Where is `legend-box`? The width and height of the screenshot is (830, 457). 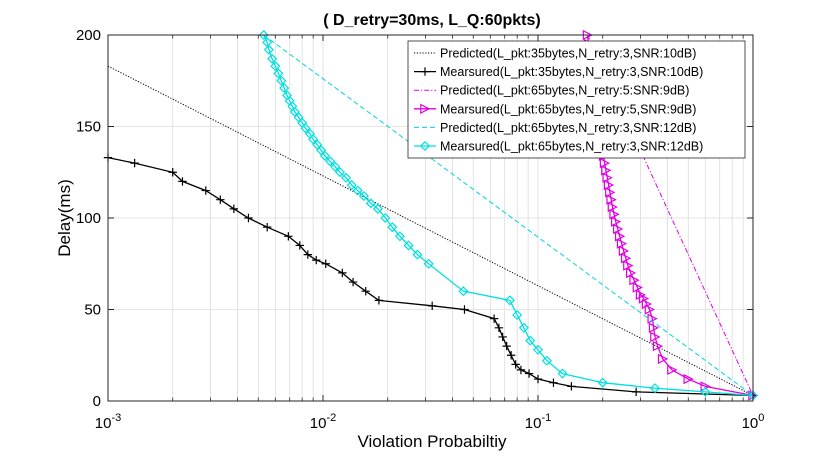
legend-box is located at coordinates (576, 99).